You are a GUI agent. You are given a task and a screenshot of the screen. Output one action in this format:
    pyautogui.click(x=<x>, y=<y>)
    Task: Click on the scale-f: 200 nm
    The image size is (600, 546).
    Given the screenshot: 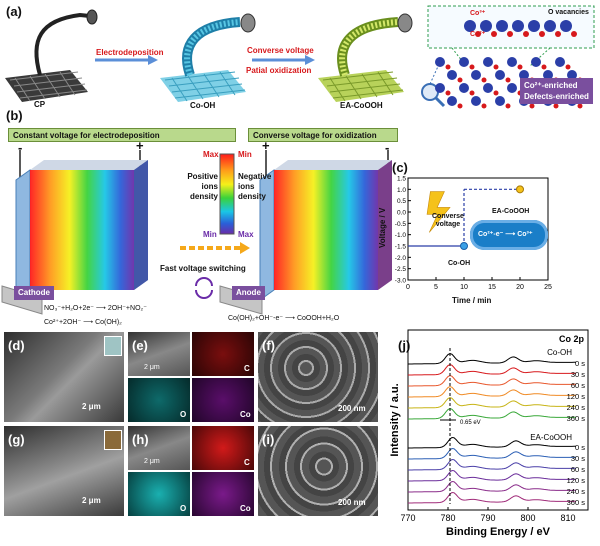 What is the action you would take?
    pyautogui.click(x=352, y=408)
    